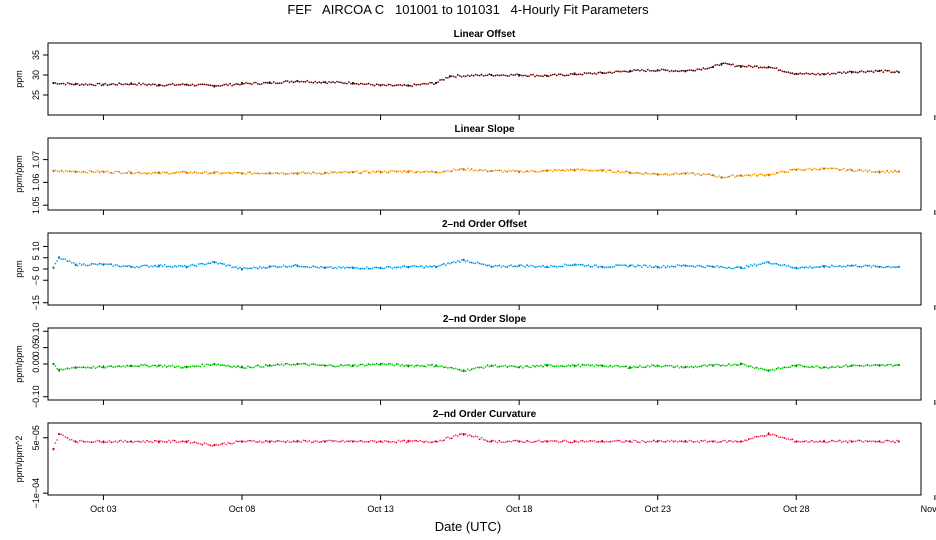 This screenshot has width=936, height=540. I want to click on panel-title: 2–nd Order Offset, so click(485, 224).